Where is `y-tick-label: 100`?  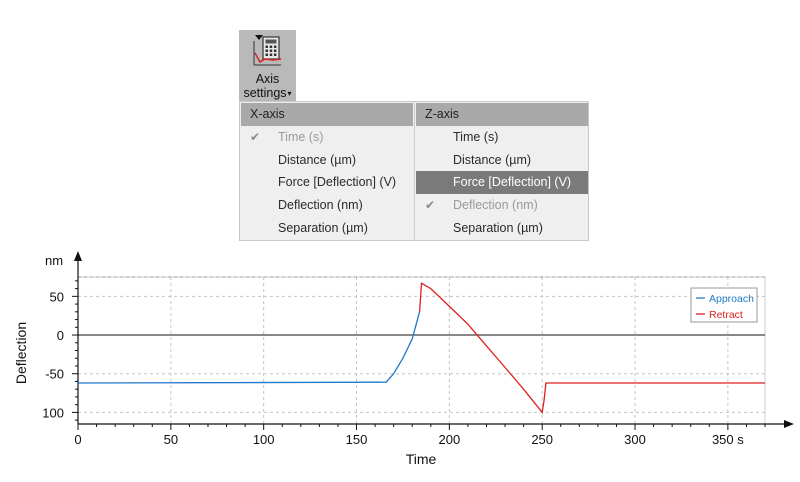 y-tick-label: 100 is located at coordinates (53, 412).